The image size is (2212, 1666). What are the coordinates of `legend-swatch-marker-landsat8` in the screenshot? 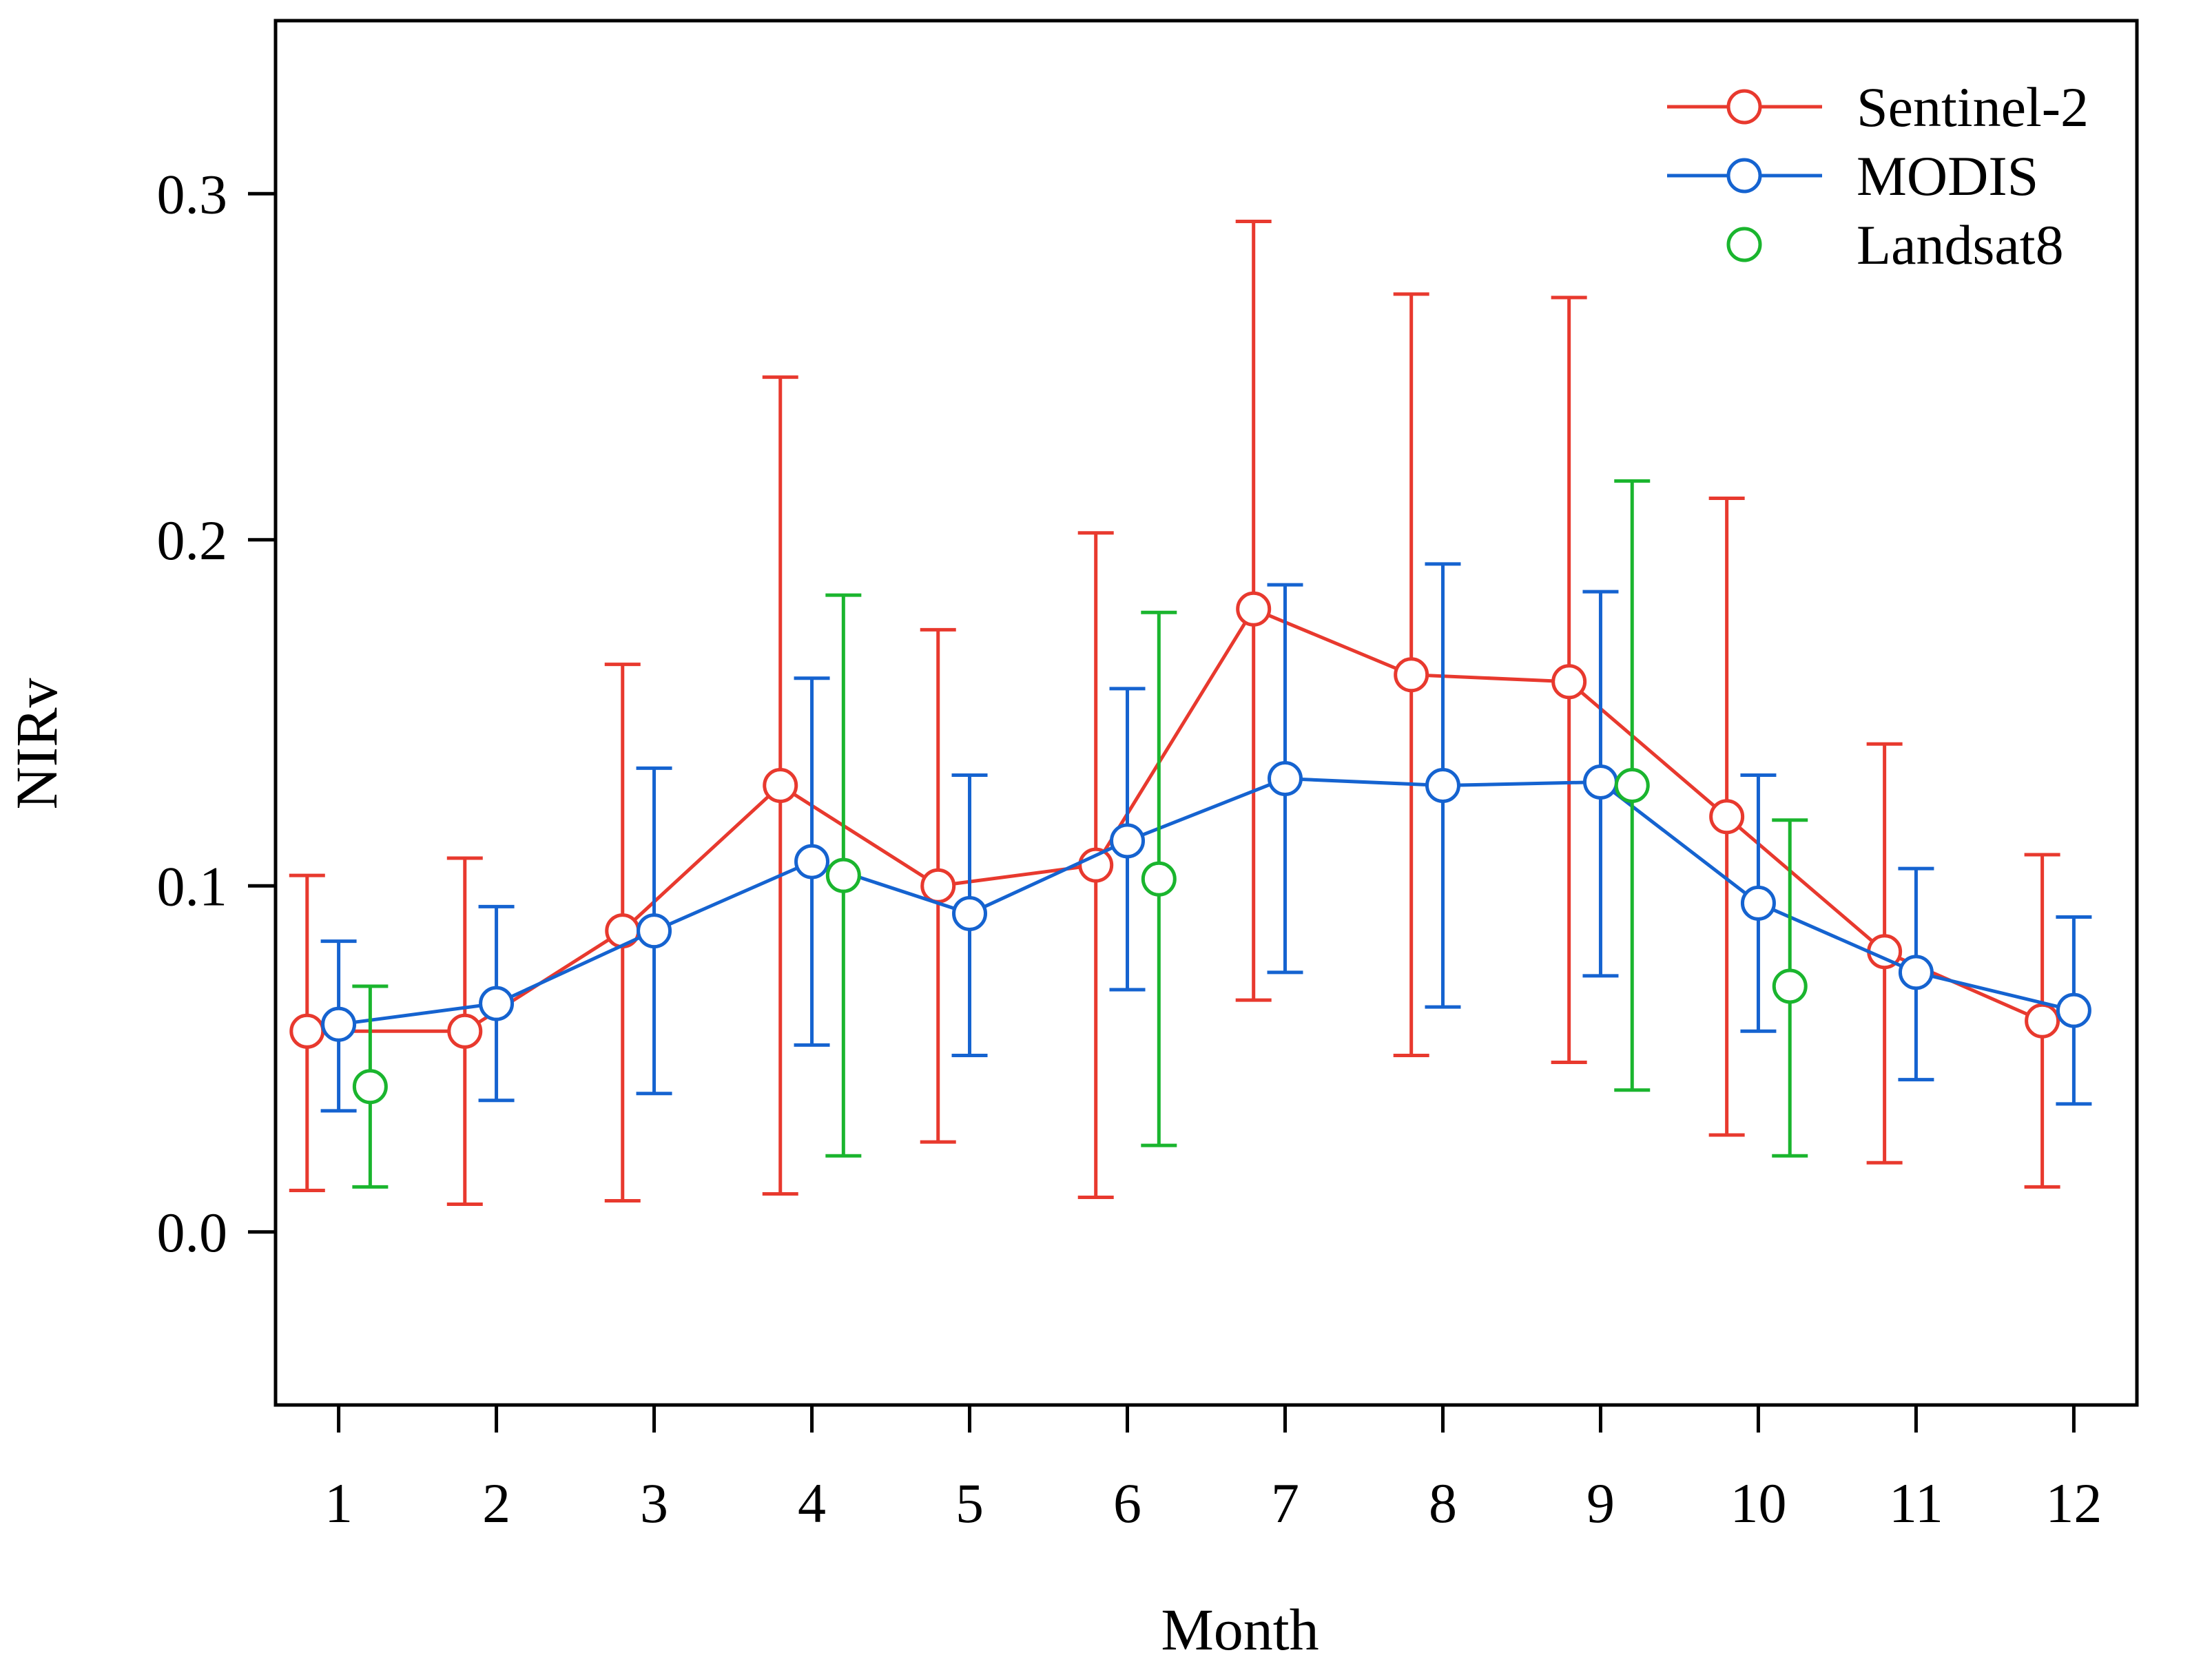 It's located at (1744, 244).